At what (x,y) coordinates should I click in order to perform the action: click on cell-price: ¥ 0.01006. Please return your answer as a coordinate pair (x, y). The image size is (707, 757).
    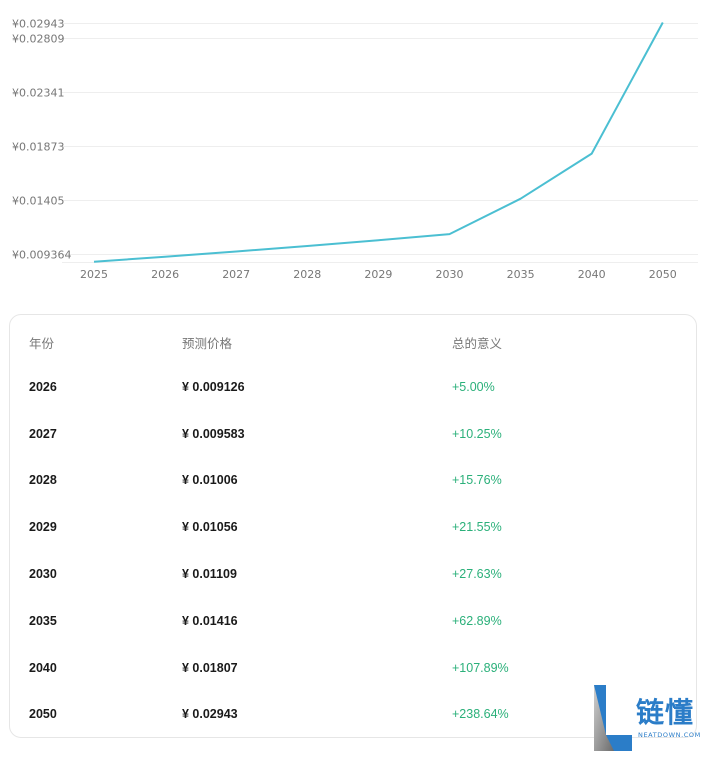
    Looking at the image, I should click on (210, 480).